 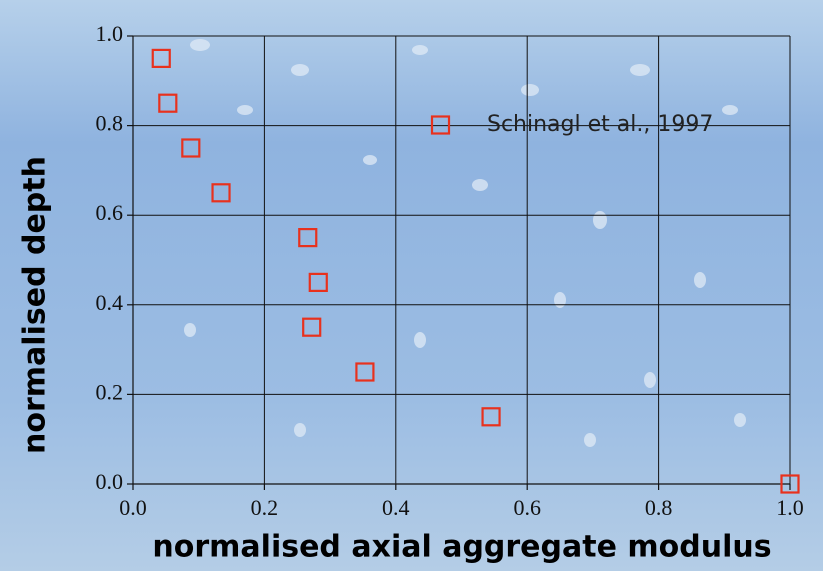 I want to click on y-tick-label: 0.2, so click(x=110, y=391).